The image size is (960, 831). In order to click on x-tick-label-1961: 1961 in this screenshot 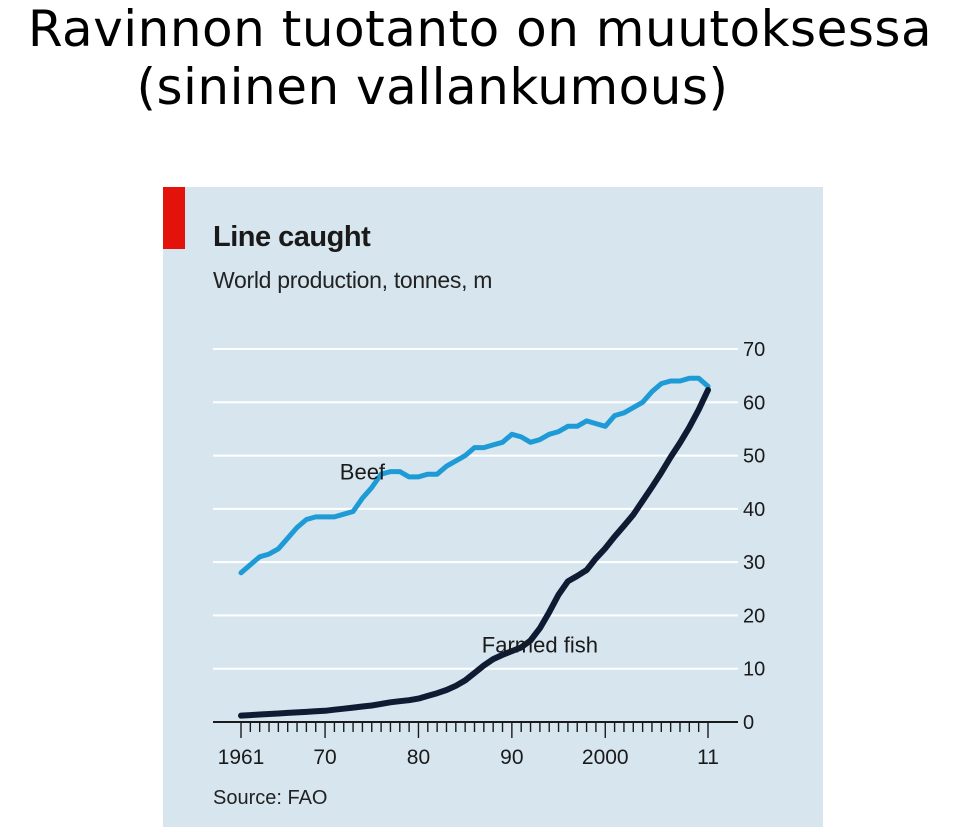, I will do `click(241, 757)`.